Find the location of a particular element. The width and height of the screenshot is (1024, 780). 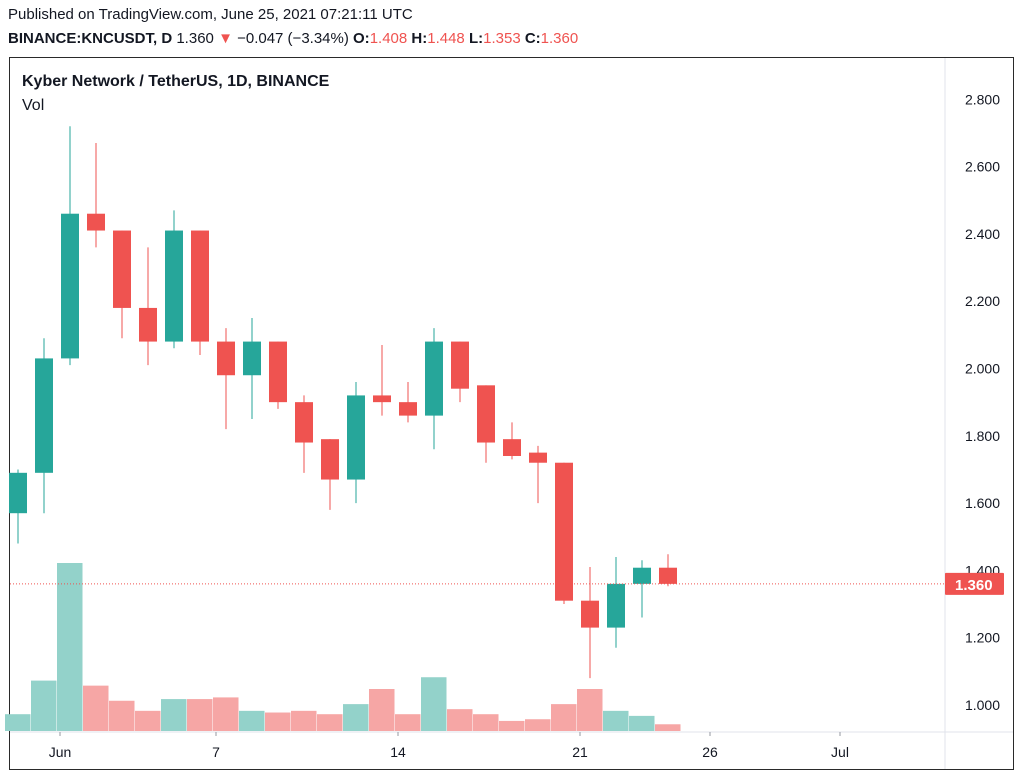

y-tick-label: 2.200 is located at coordinates (982, 301).